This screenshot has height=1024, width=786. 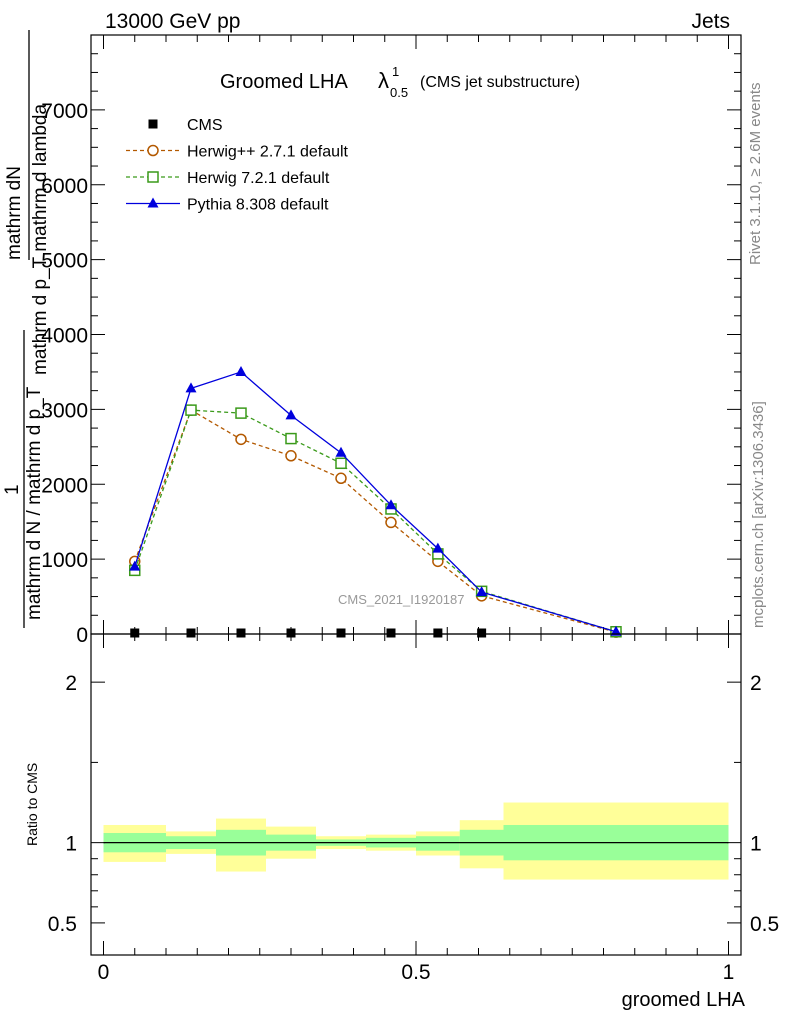 What do you see at coordinates (40, 239) in the screenshot?
I see `ylabel-line-2: mathrm d p_T mathrm d lambda` at bounding box center [40, 239].